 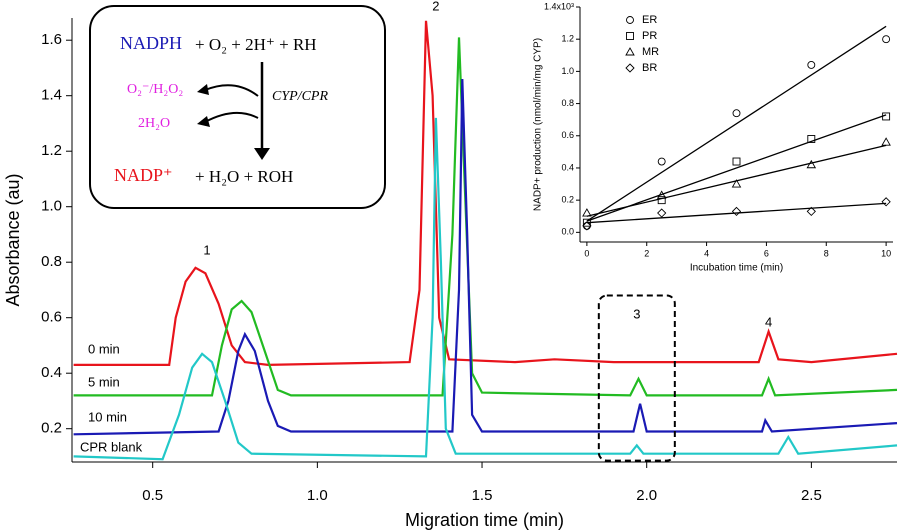 What do you see at coordinates (886, 253) in the screenshot?
I see `x-tick-label: 10` at bounding box center [886, 253].